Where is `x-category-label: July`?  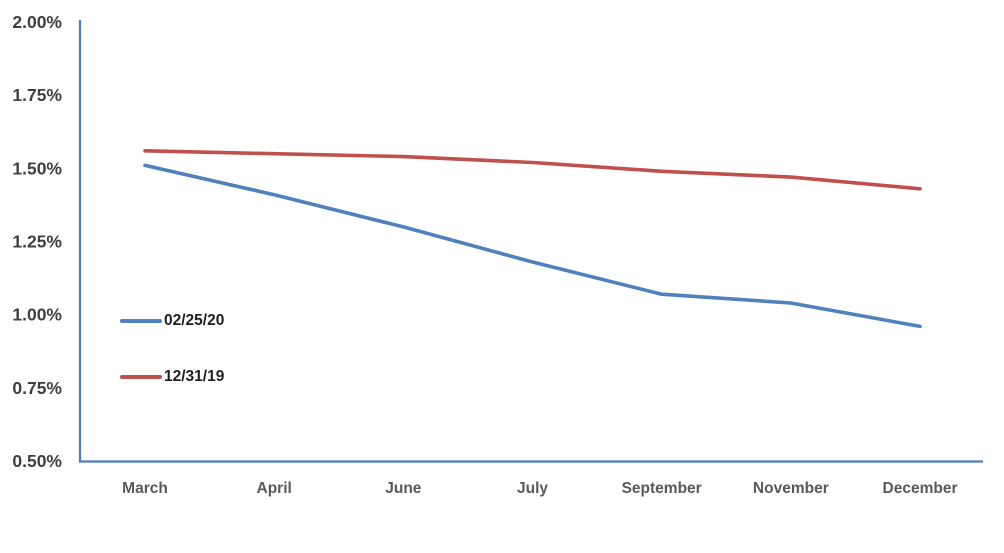
x-category-label: July is located at coordinates (532, 488).